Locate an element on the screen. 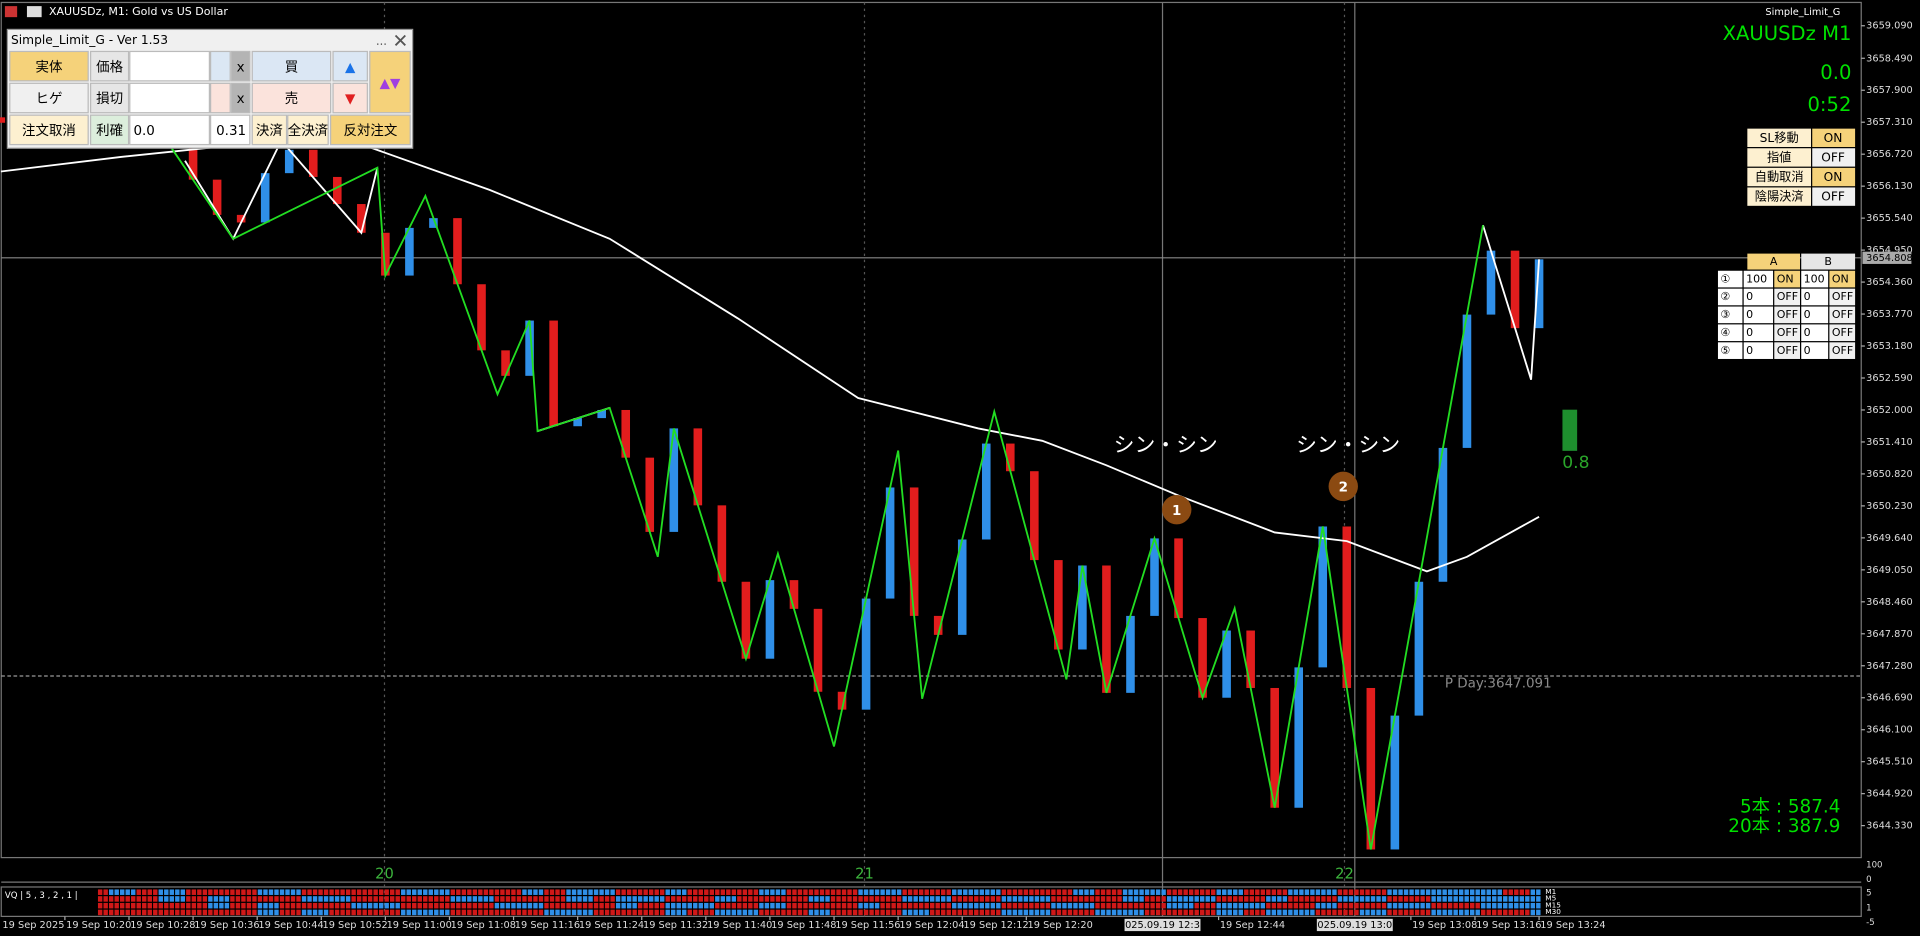 The image size is (1920, 936). y-tick-label: 3650.820 is located at coordinates (1889, 474).